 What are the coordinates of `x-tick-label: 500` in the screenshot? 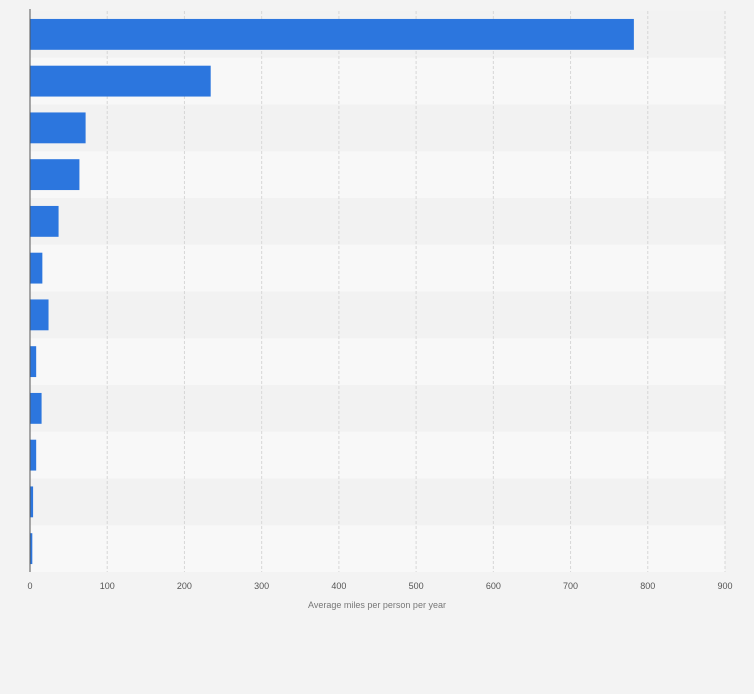 It's located at (416, 586).